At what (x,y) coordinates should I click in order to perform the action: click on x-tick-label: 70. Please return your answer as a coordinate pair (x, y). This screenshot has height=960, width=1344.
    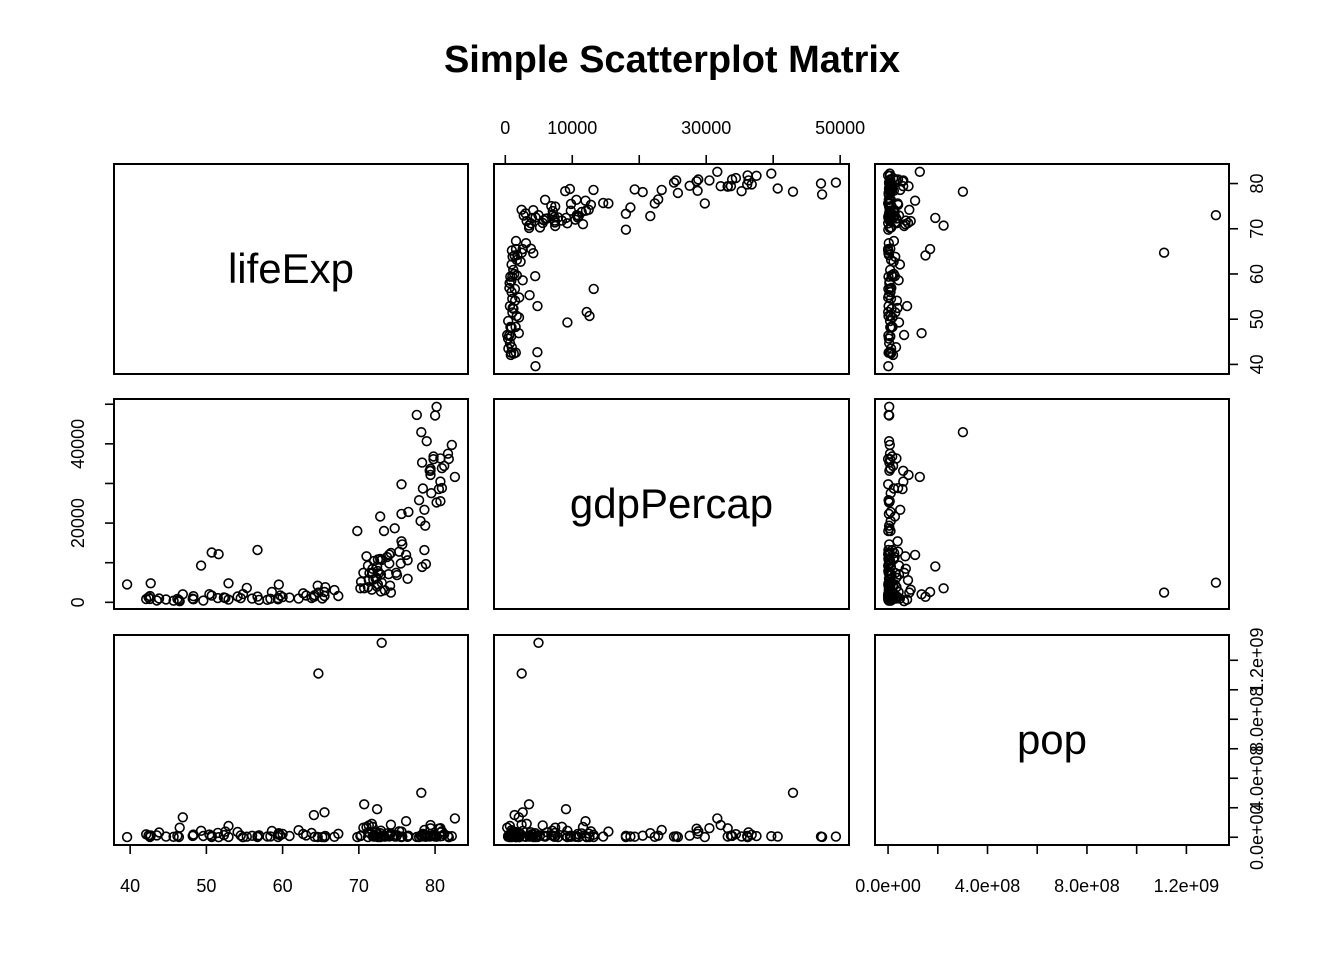
    Looking at the image, I should click on (359, 886).